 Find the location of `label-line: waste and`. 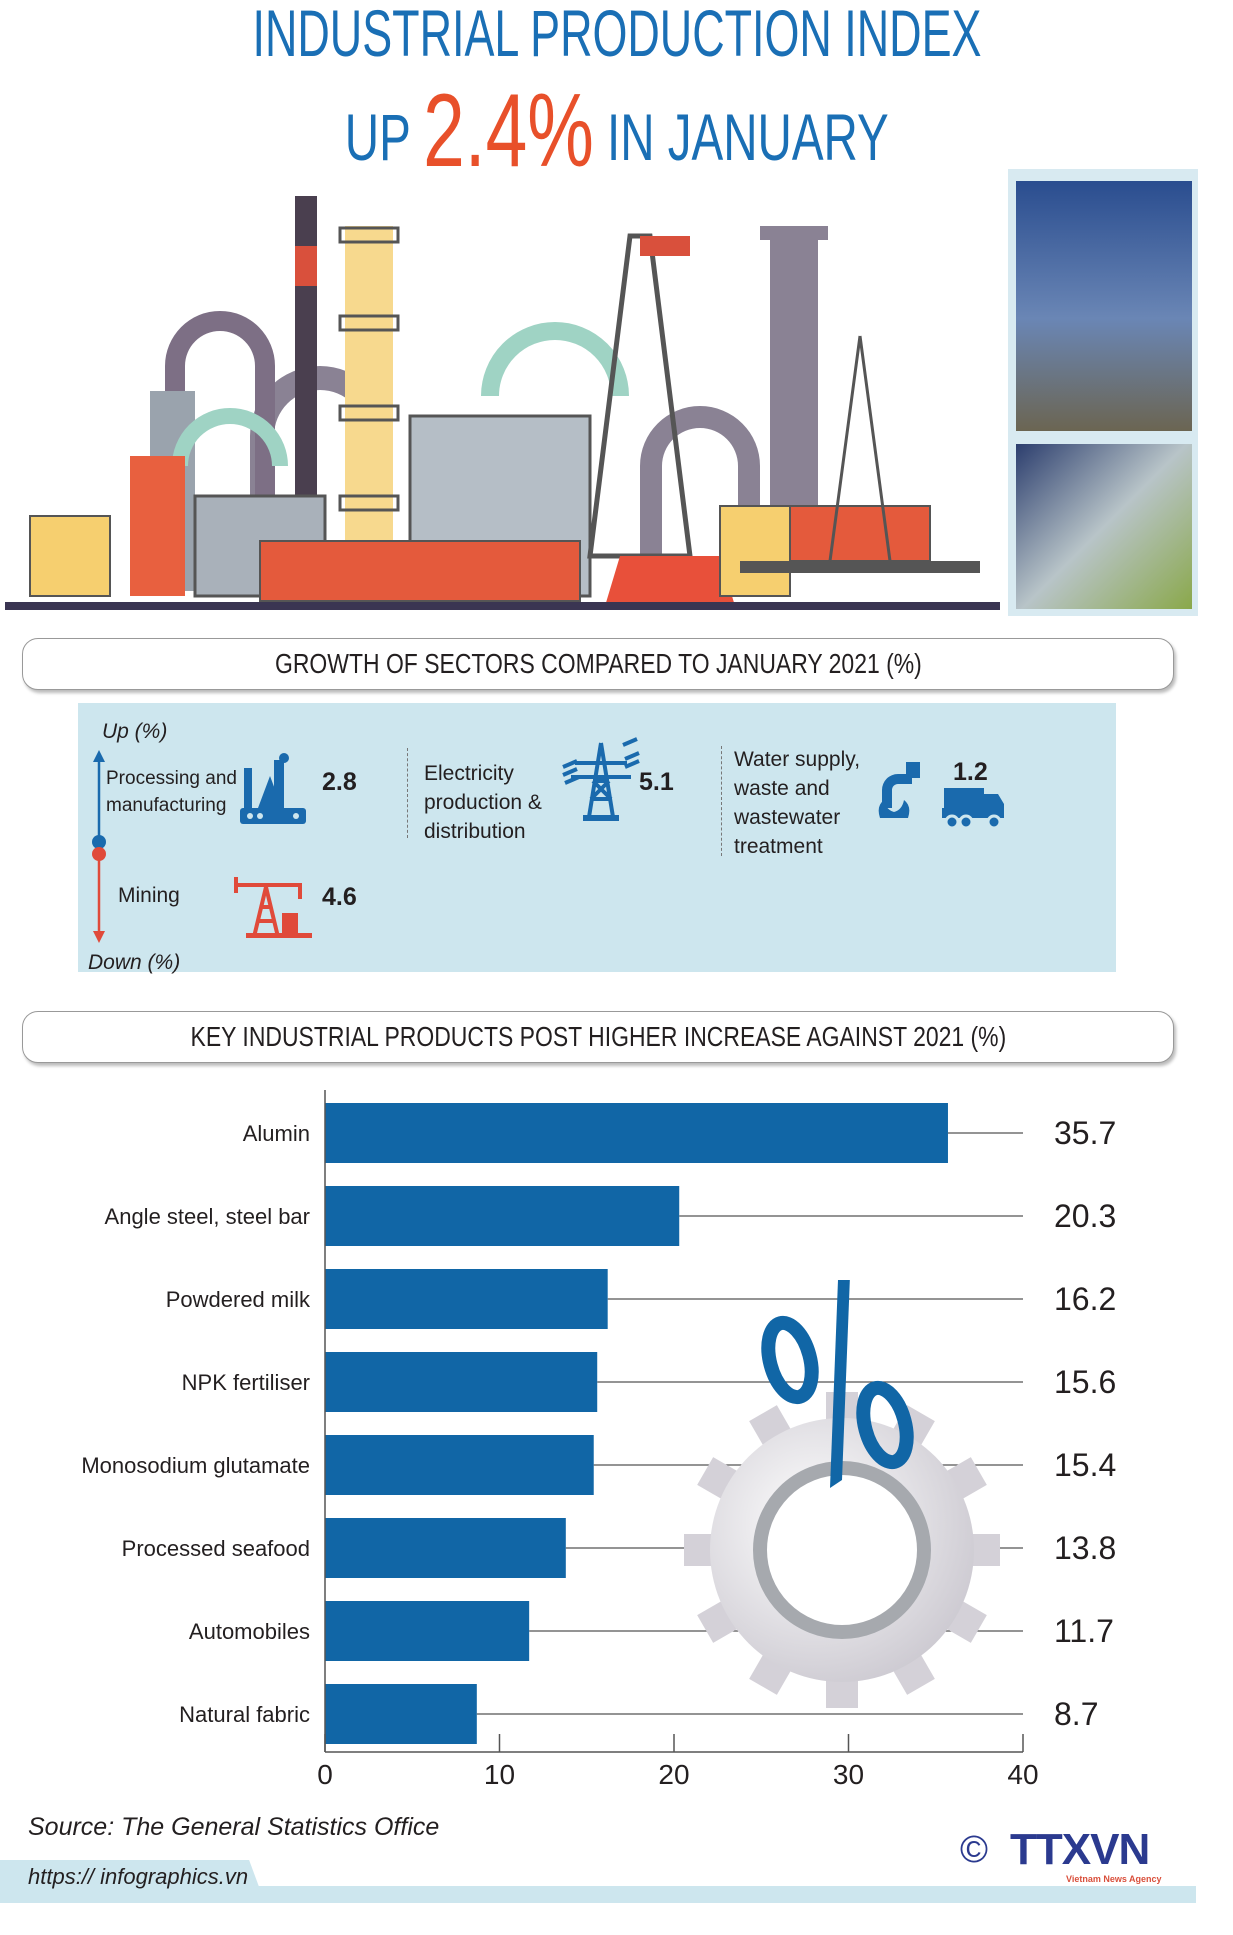

label-line: waste and is located at coordinates (782, 788).